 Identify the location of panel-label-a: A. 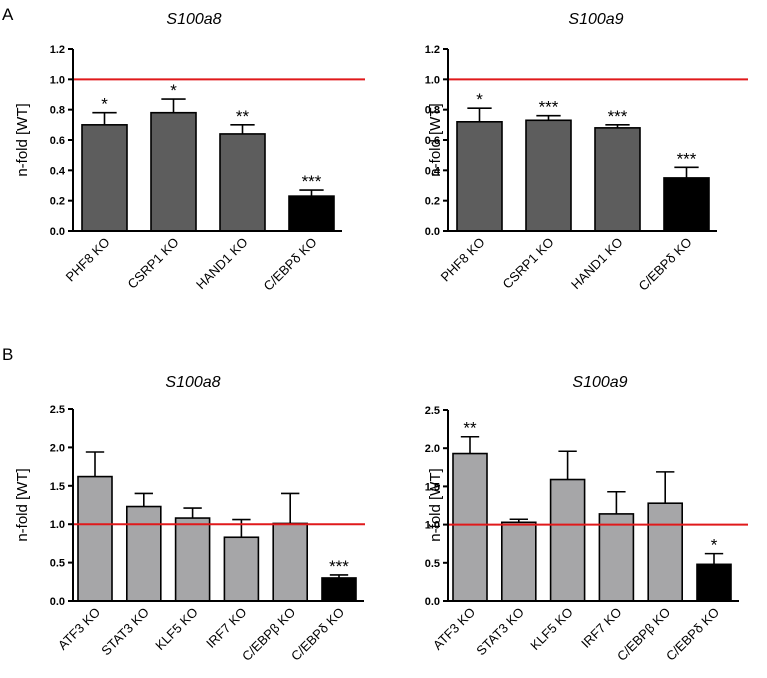
(8, 14).